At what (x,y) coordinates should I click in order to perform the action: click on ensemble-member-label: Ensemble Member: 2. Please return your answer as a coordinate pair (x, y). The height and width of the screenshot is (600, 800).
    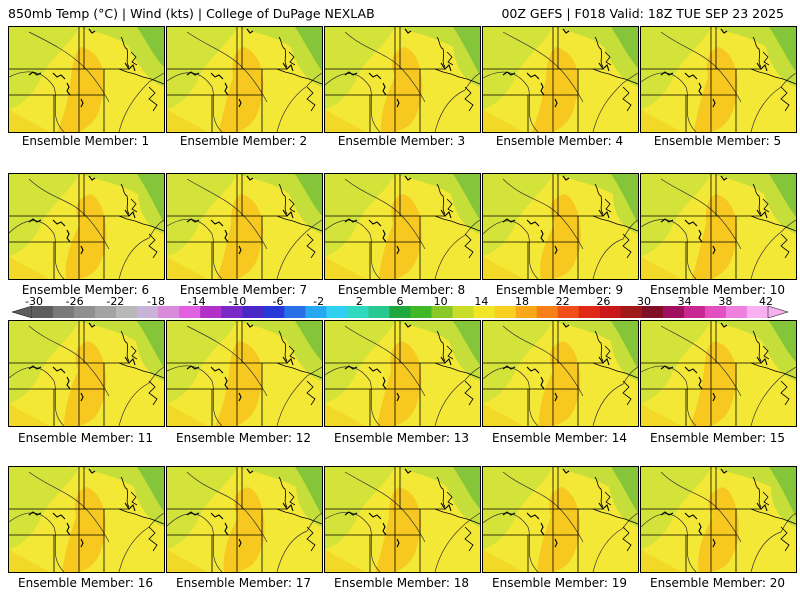
    Looking at the image, I should click on (243, 141).